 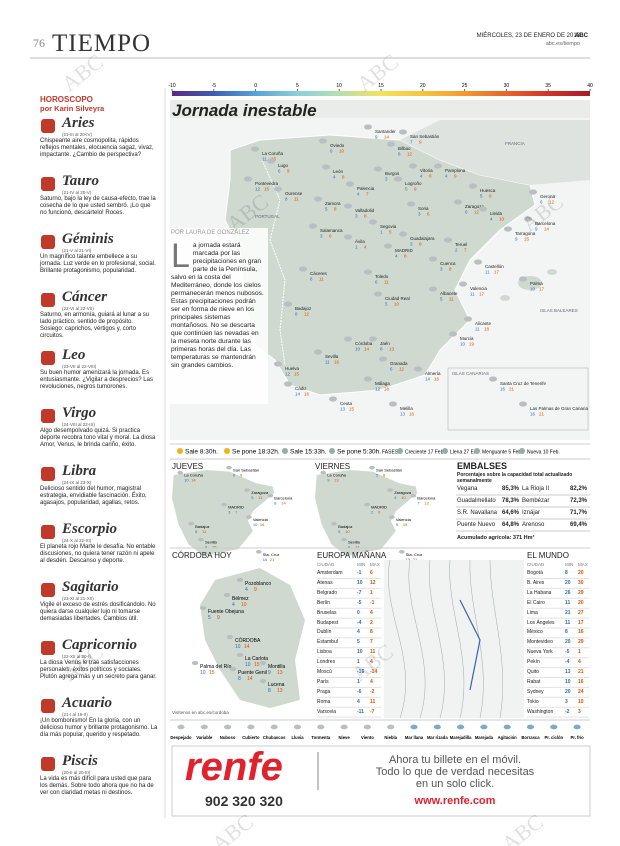 I want to click on city-max: 21, so click(x=542, y=414).